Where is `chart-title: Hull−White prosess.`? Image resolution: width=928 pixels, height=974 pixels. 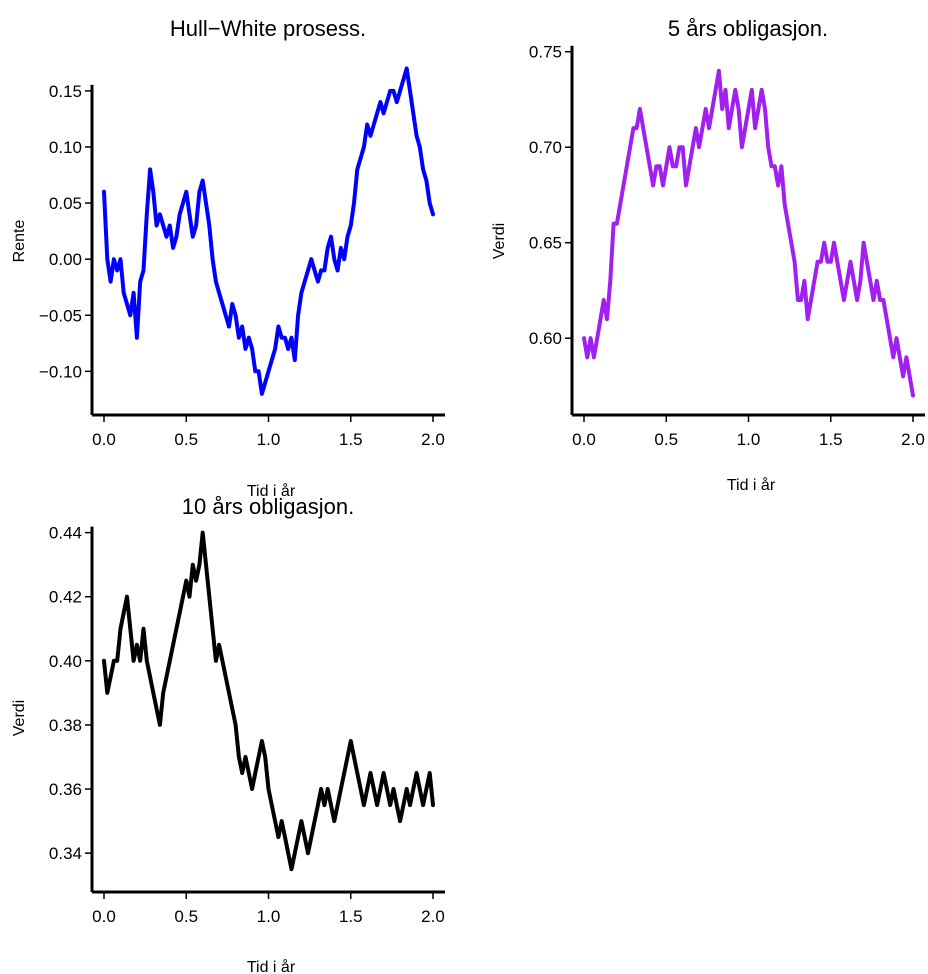
chart-title: Hull−White prosess. is located at coordinates (268, 28).